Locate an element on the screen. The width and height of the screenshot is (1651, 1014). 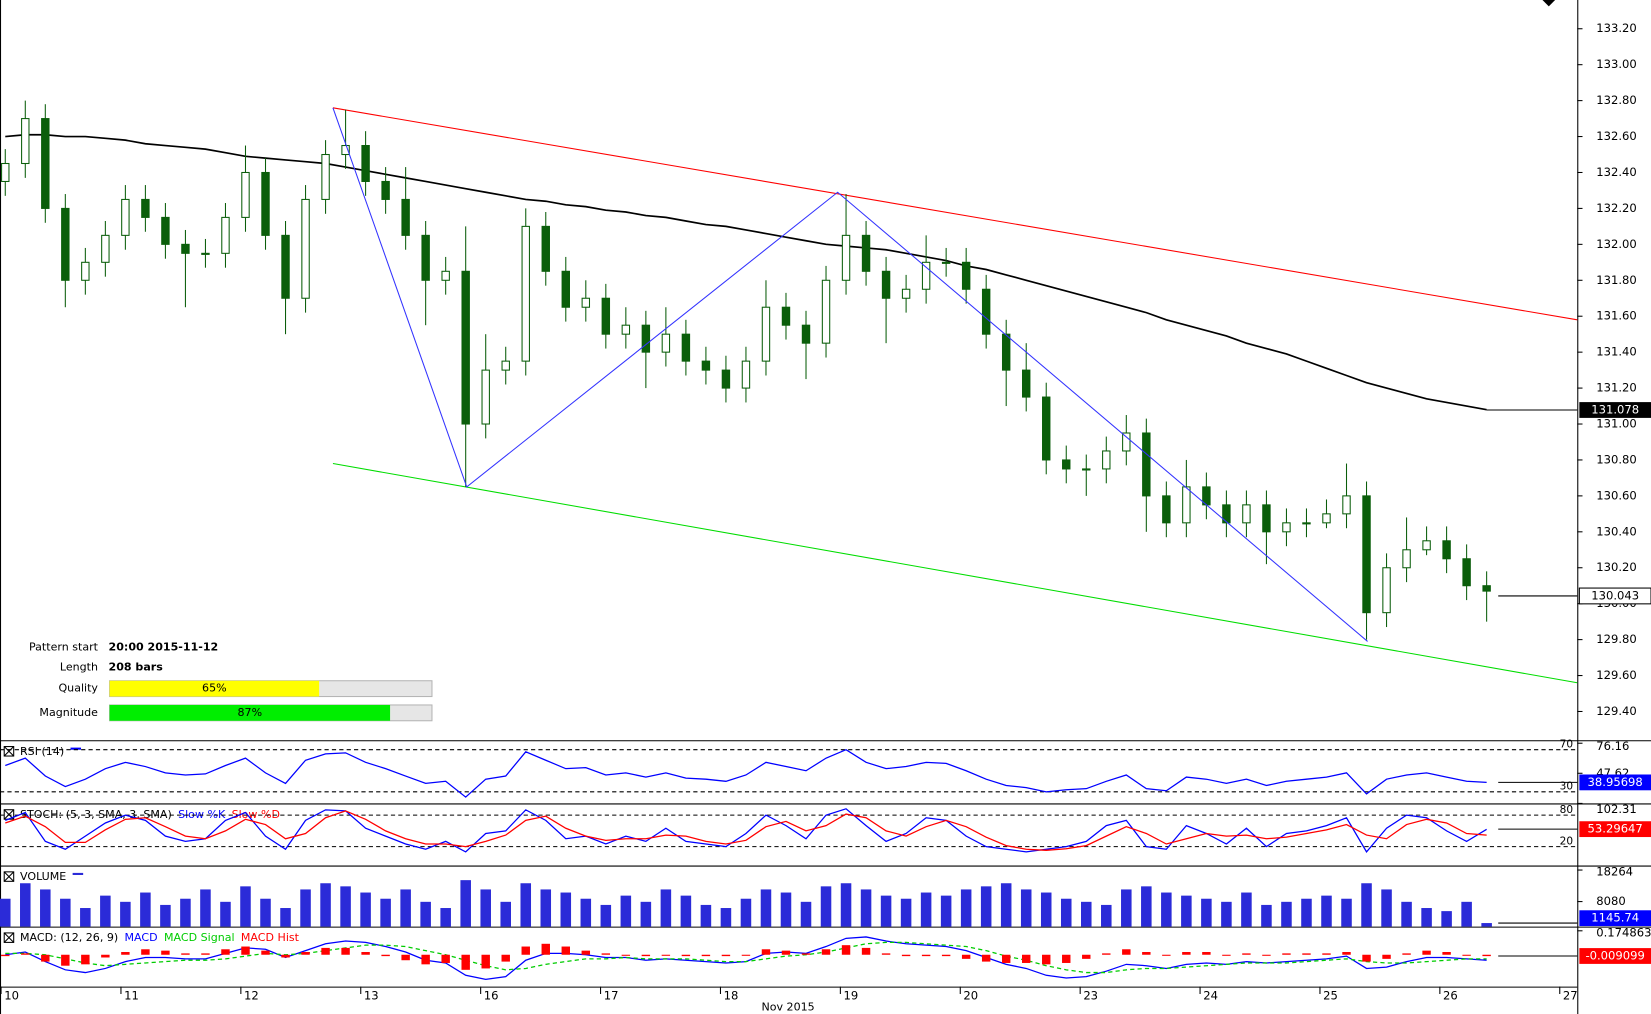
x-tick-label: 19 is located at coordinates (851, 996).